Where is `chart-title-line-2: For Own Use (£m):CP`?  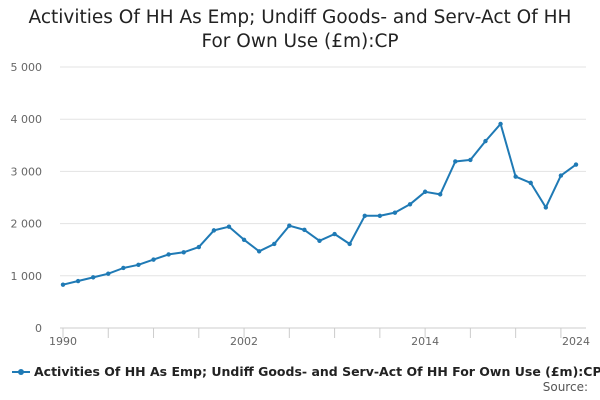
chart-title-line-2: For Own Use (£m):CP is located at coordinates (300, 41).